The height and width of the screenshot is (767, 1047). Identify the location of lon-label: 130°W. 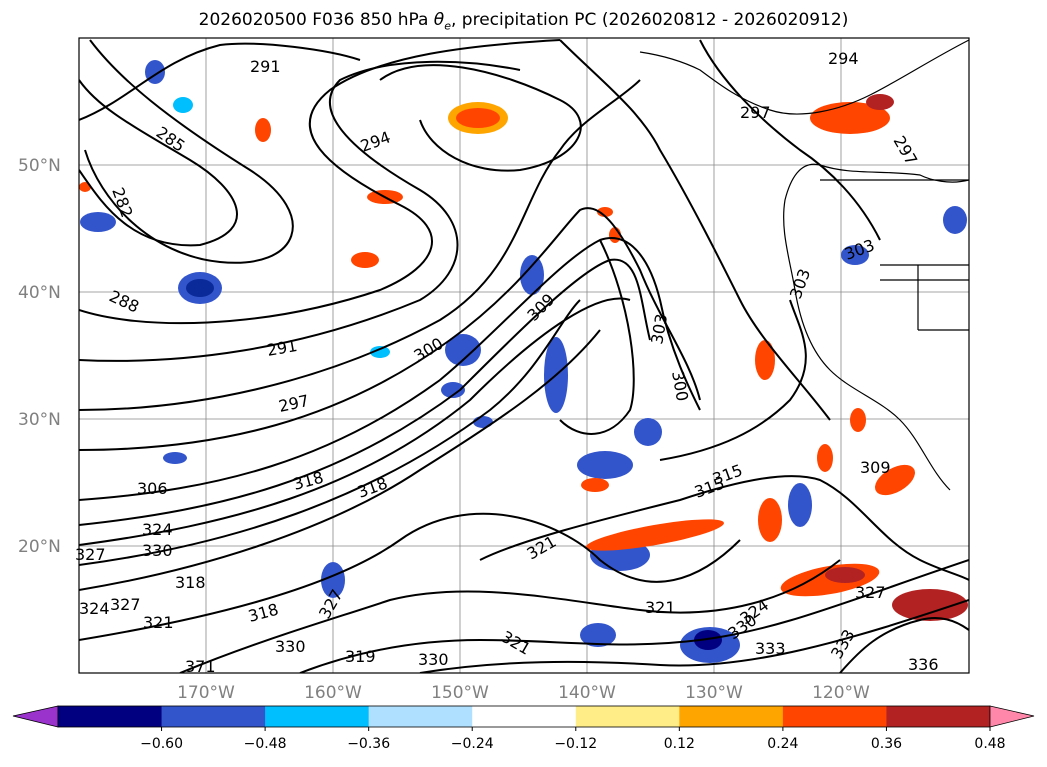
(714, 693).